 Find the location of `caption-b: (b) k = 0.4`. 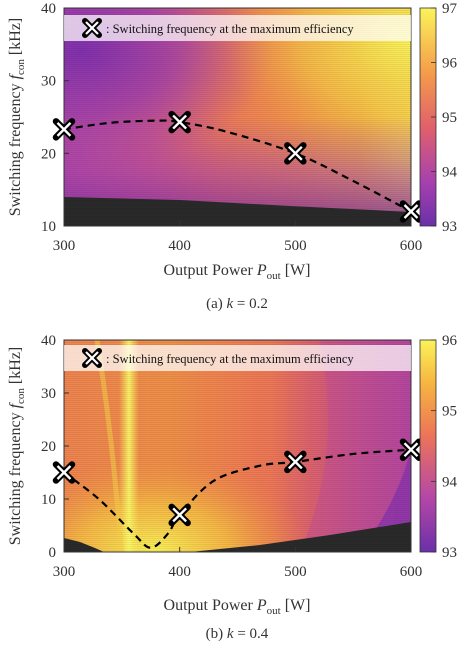

caption-b: (b) k = 0.4 is located at coordinates (237, 634).